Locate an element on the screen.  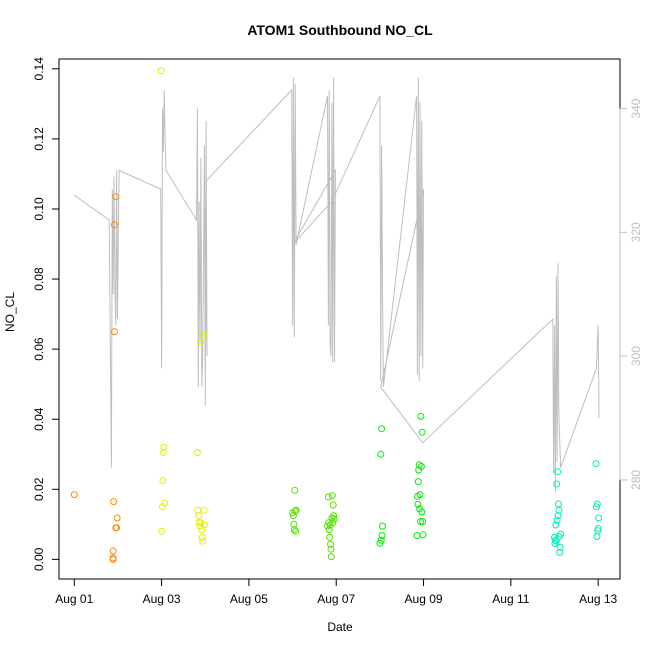
x-axis-label: Date is located at coordinates (340, 627).